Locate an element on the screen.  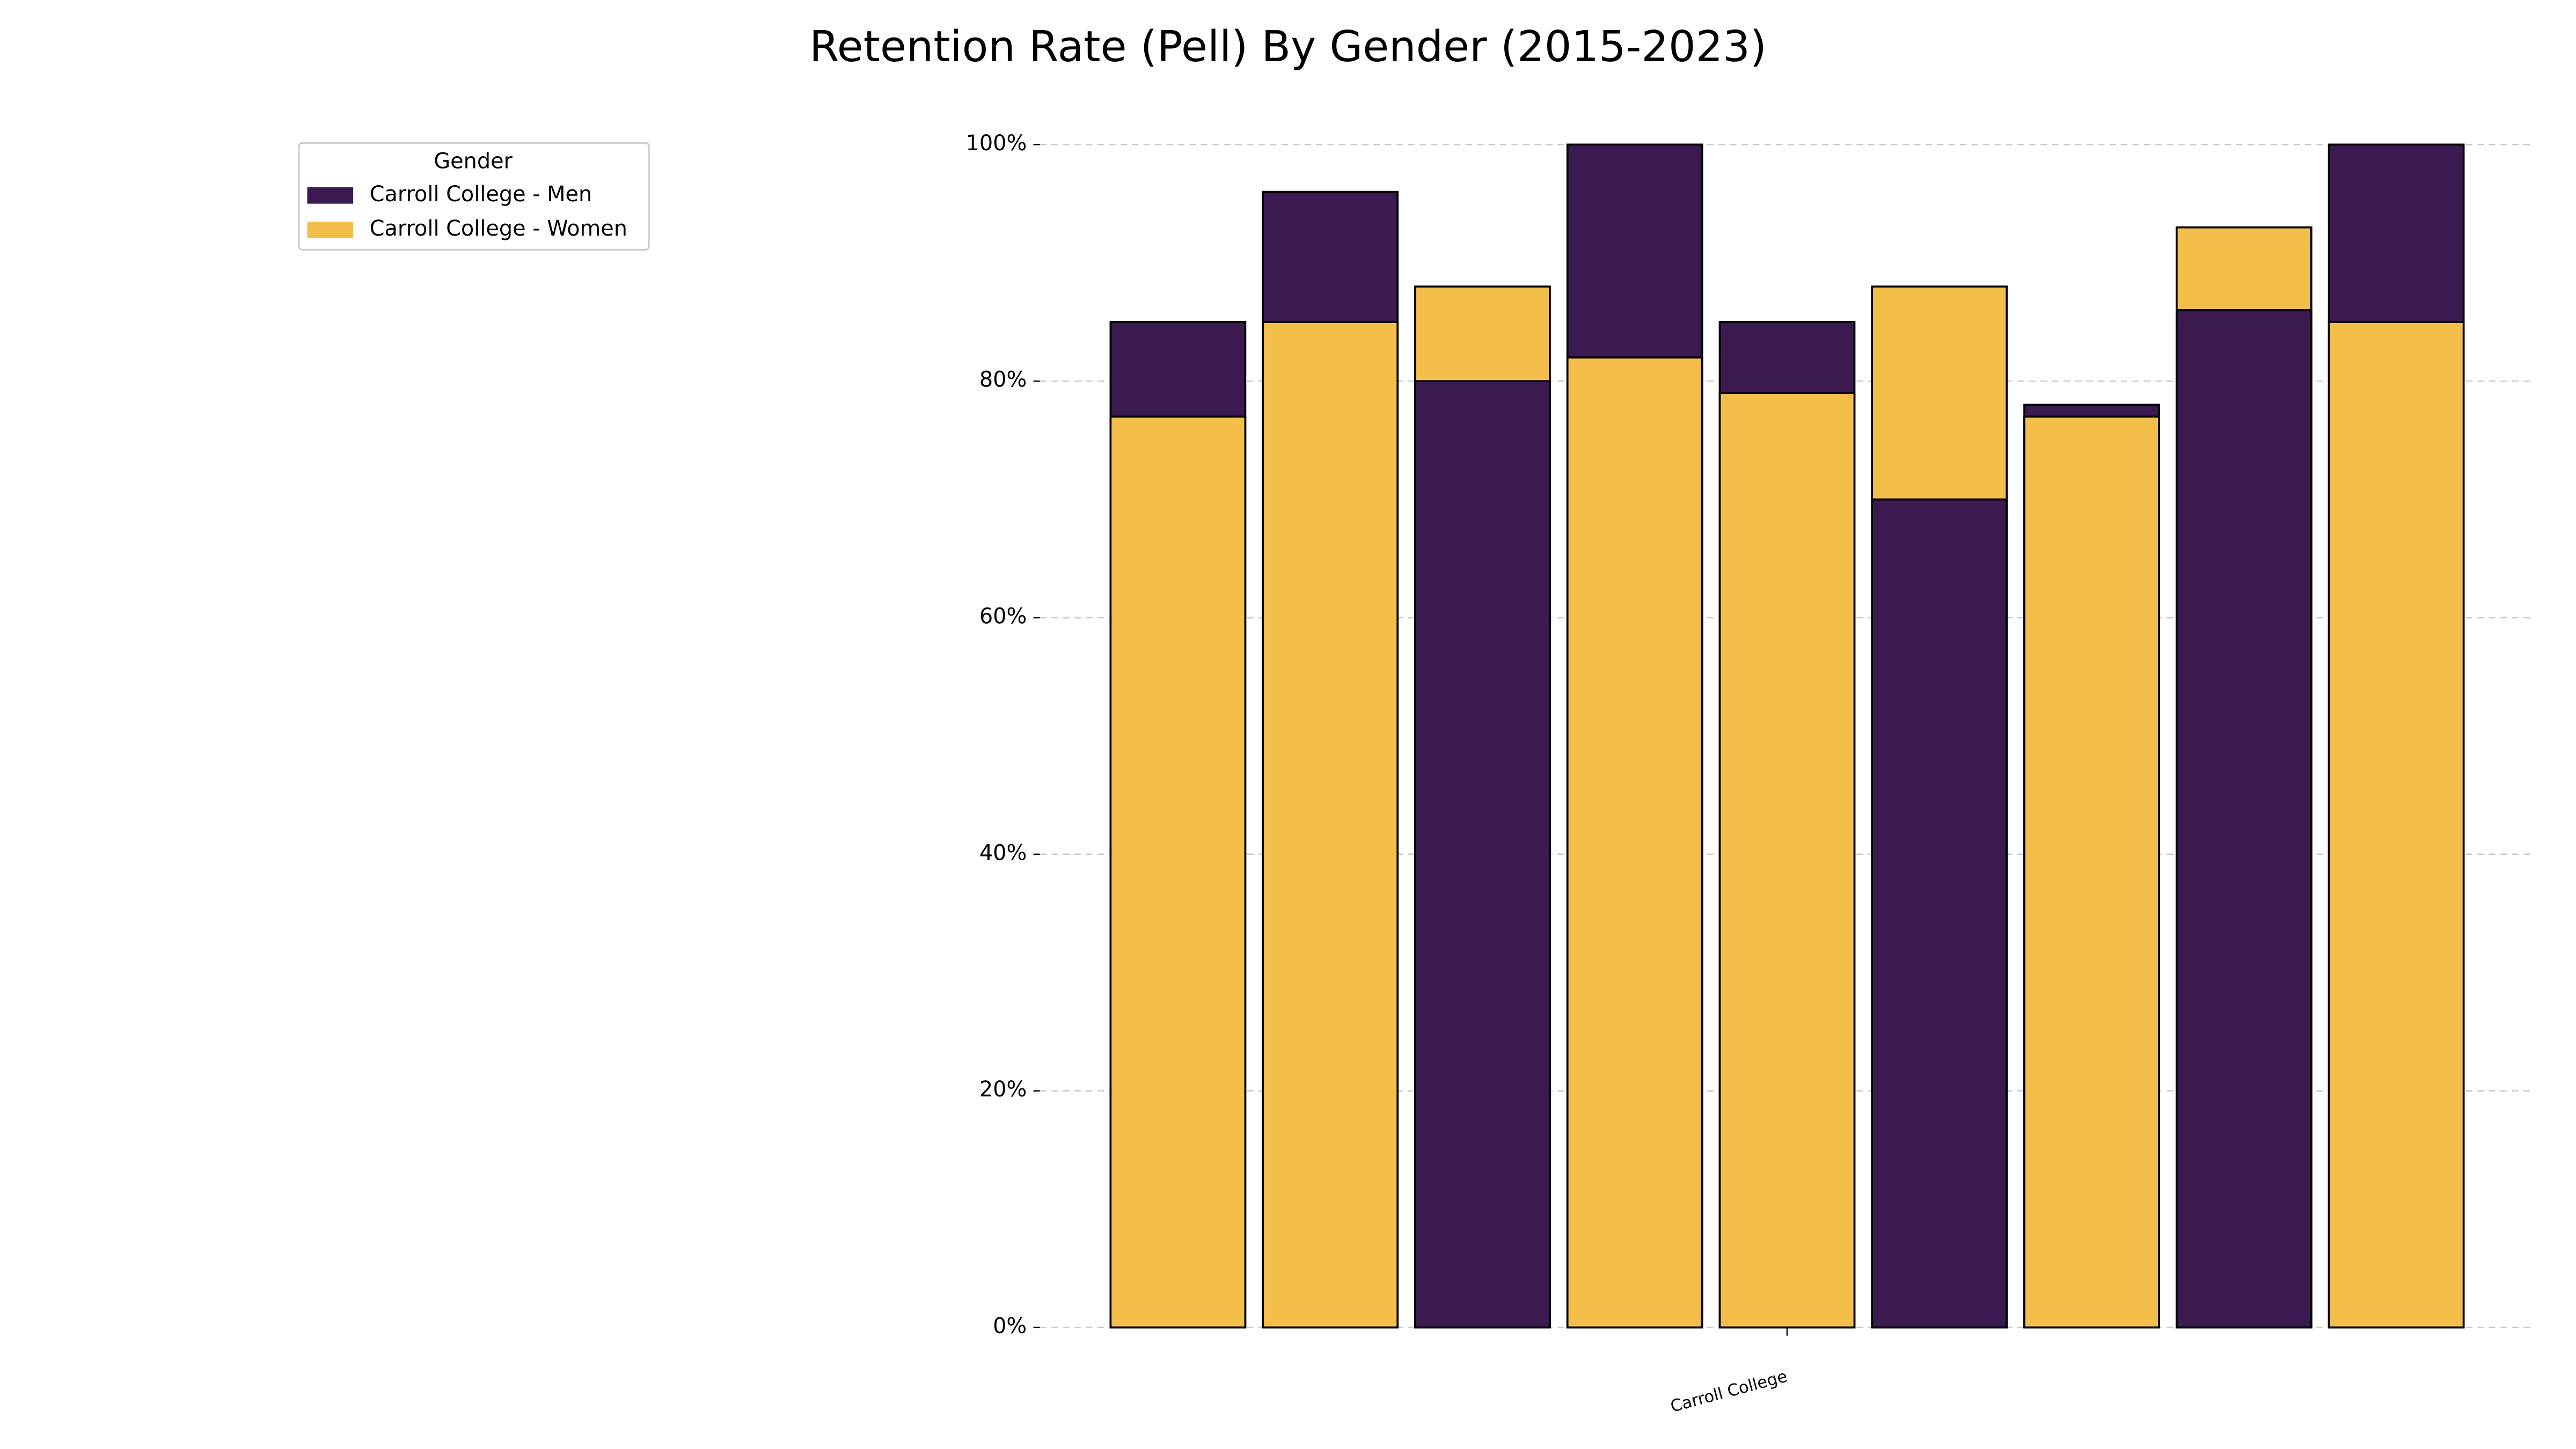
y-tick-label: 60% is located at coordinates (1003, 616).